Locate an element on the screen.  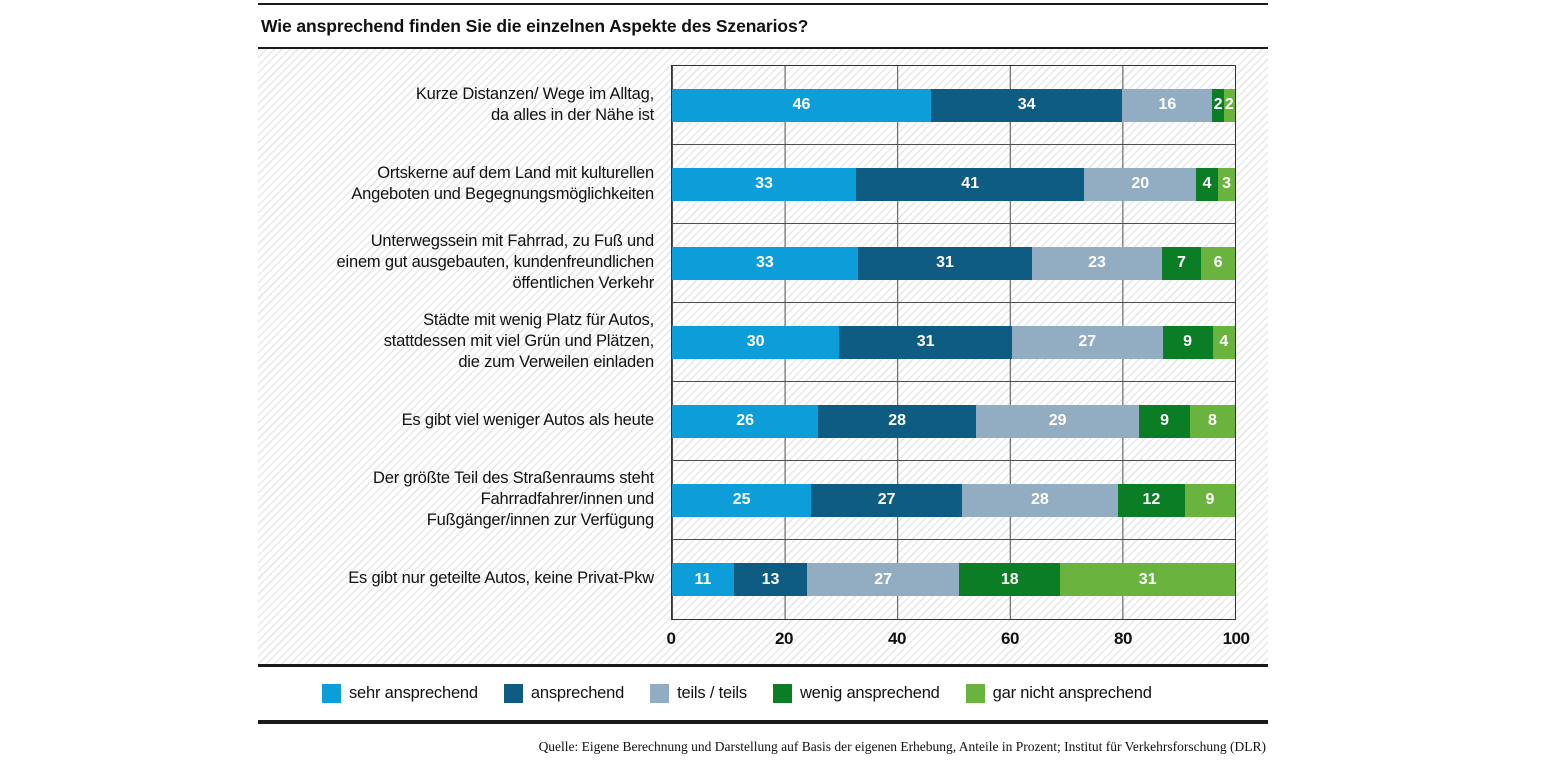
bar-segment-gar-nicht-ansprechend: 2 is located at coordinates (1229, 105).